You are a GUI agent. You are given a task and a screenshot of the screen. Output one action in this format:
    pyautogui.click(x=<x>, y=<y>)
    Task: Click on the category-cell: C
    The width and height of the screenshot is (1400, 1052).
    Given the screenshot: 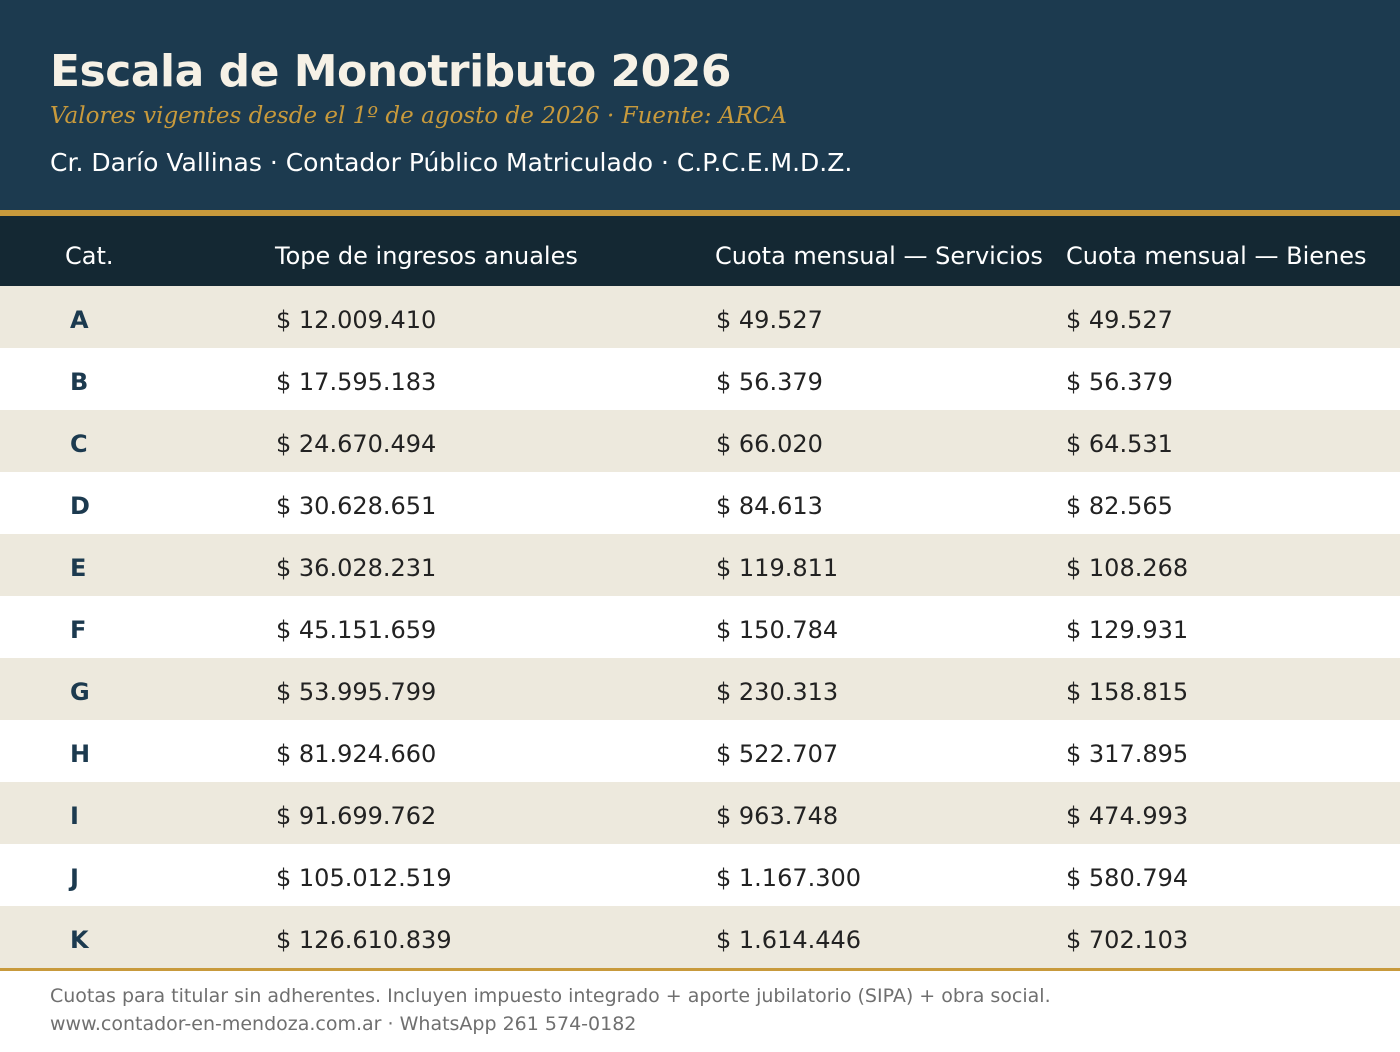 What is the action you would take?
    pyautogui.click(x=79, y=444)
    